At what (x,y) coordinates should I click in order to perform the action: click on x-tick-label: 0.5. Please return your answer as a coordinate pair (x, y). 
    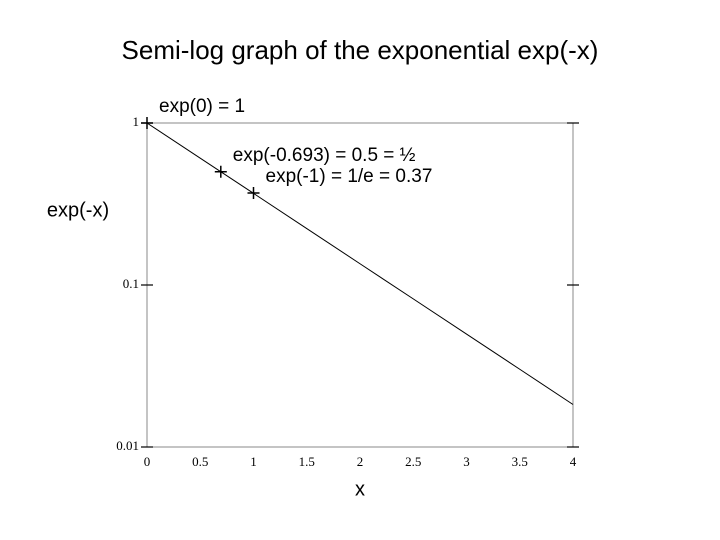
    Looking at the image, I should click on (200, 461).